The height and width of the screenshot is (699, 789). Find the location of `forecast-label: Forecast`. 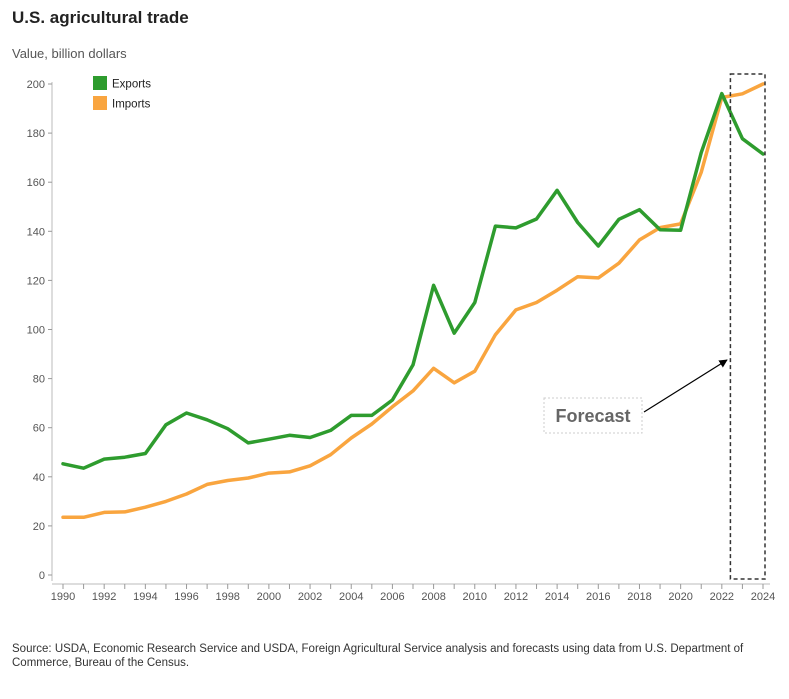

forecast-label: Forecast is located at coordinates (592, 416).